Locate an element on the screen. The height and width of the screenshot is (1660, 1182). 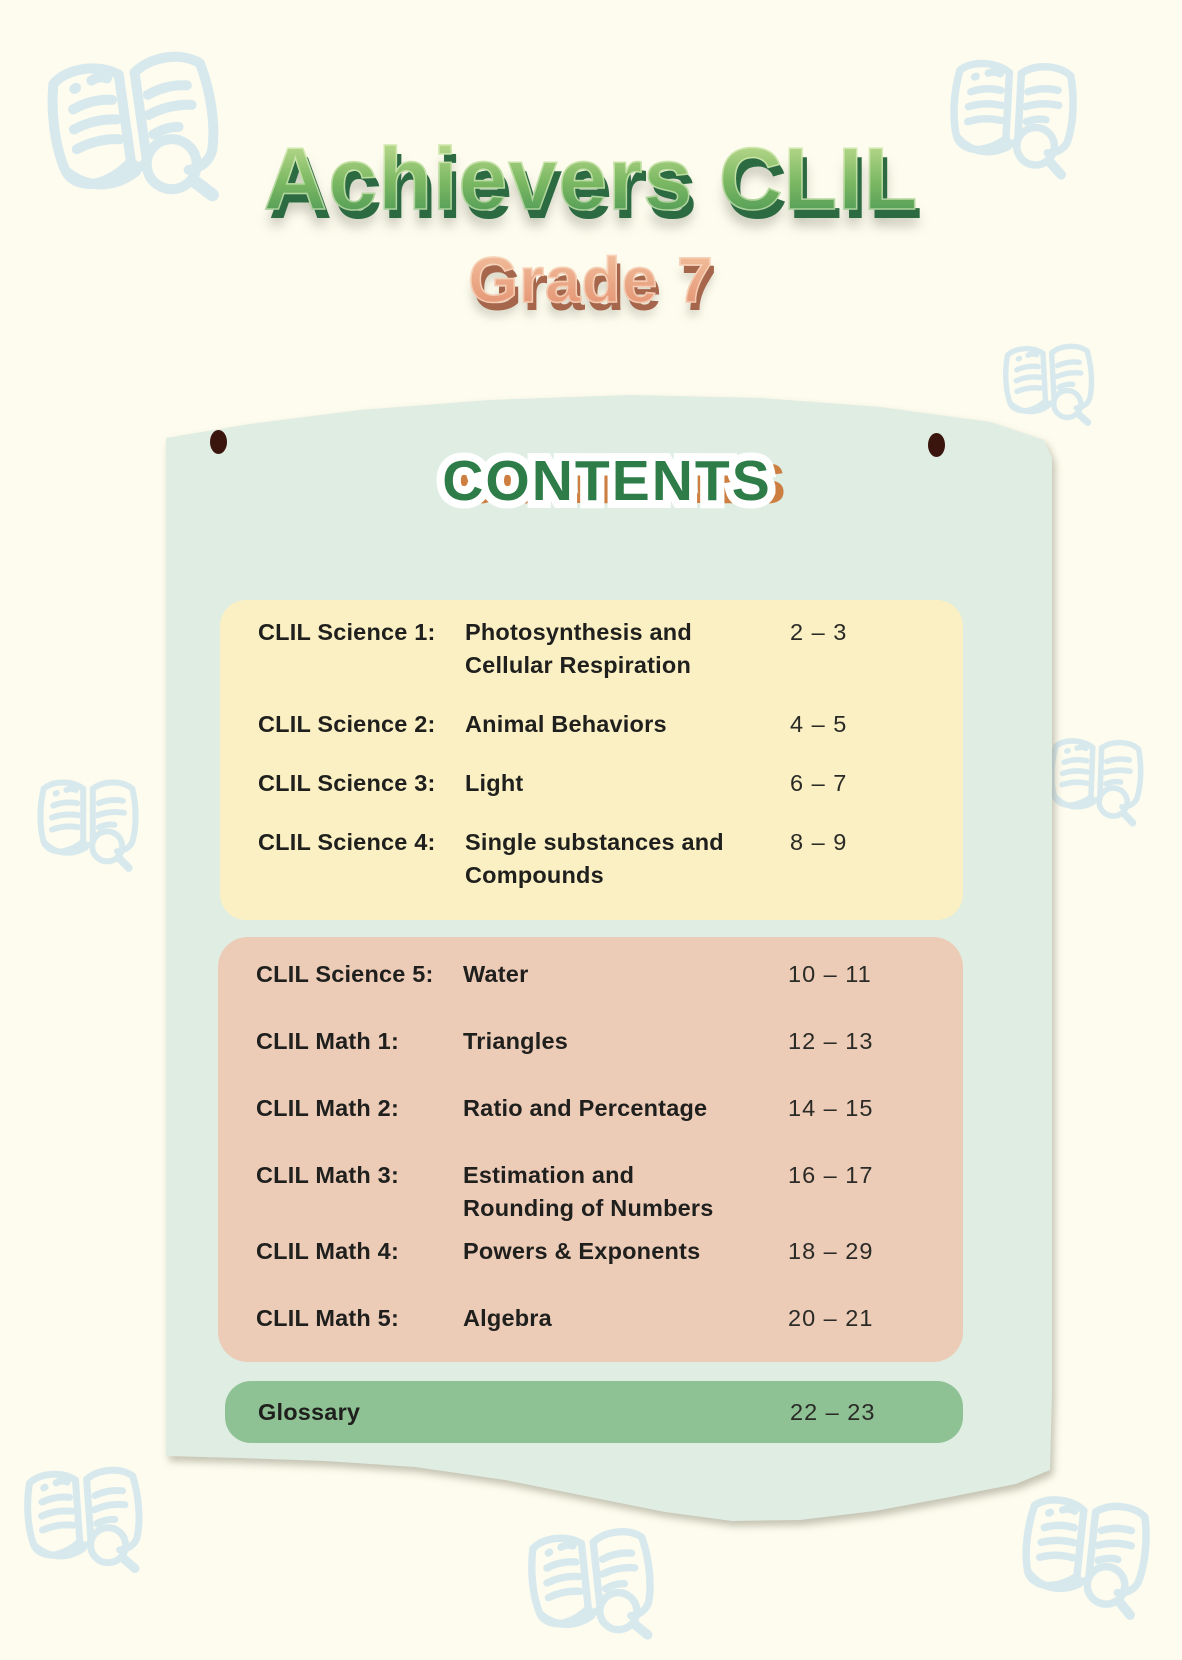
pin-left is located at coordinates (218, 442).